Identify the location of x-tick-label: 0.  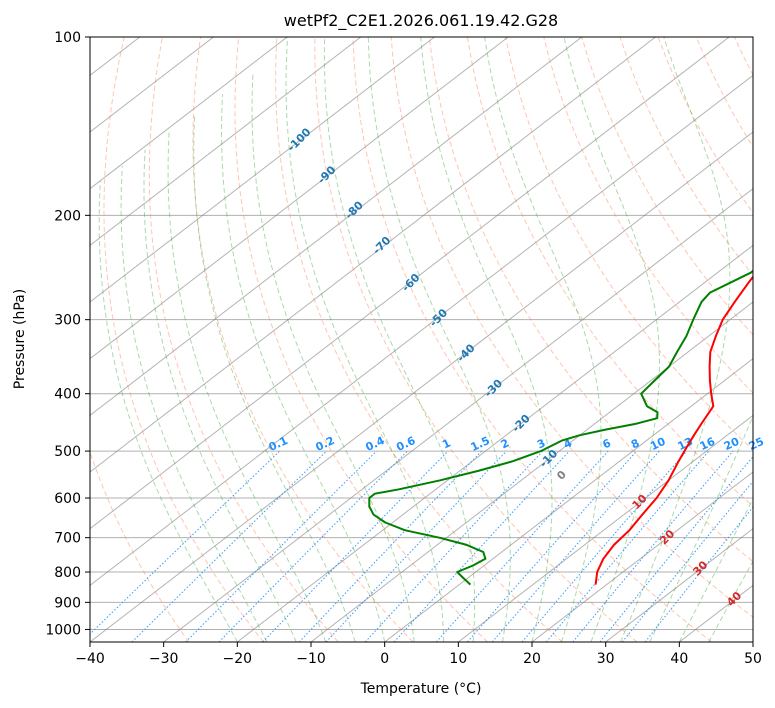
(384, 659).